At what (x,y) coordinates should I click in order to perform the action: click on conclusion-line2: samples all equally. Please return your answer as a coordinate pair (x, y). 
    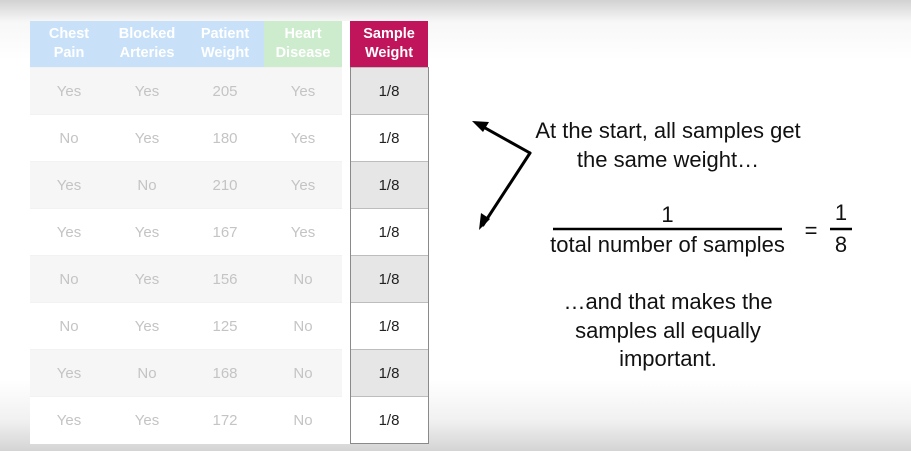
    Looking at the image, I should click on (668, 330).